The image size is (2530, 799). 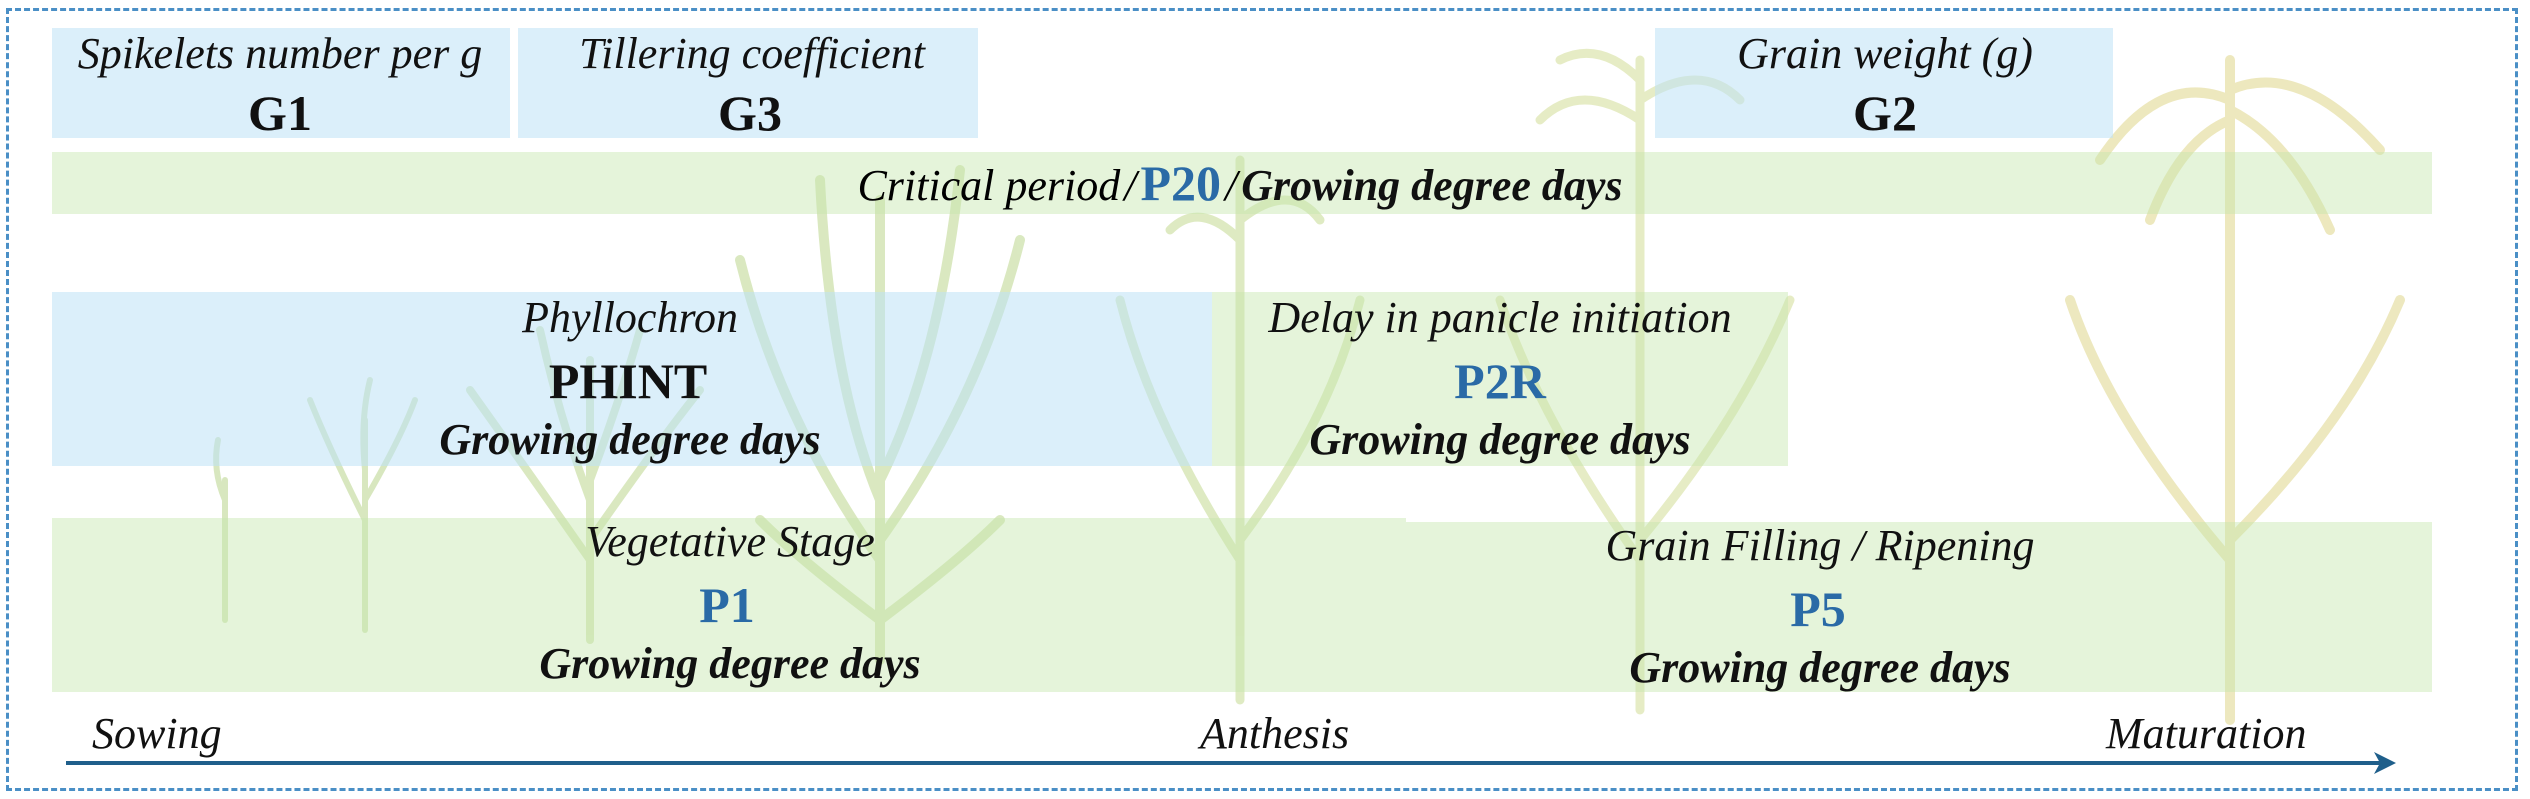 I want to click on critical-unit: Growing degree days, so click(x=1432, y=185).